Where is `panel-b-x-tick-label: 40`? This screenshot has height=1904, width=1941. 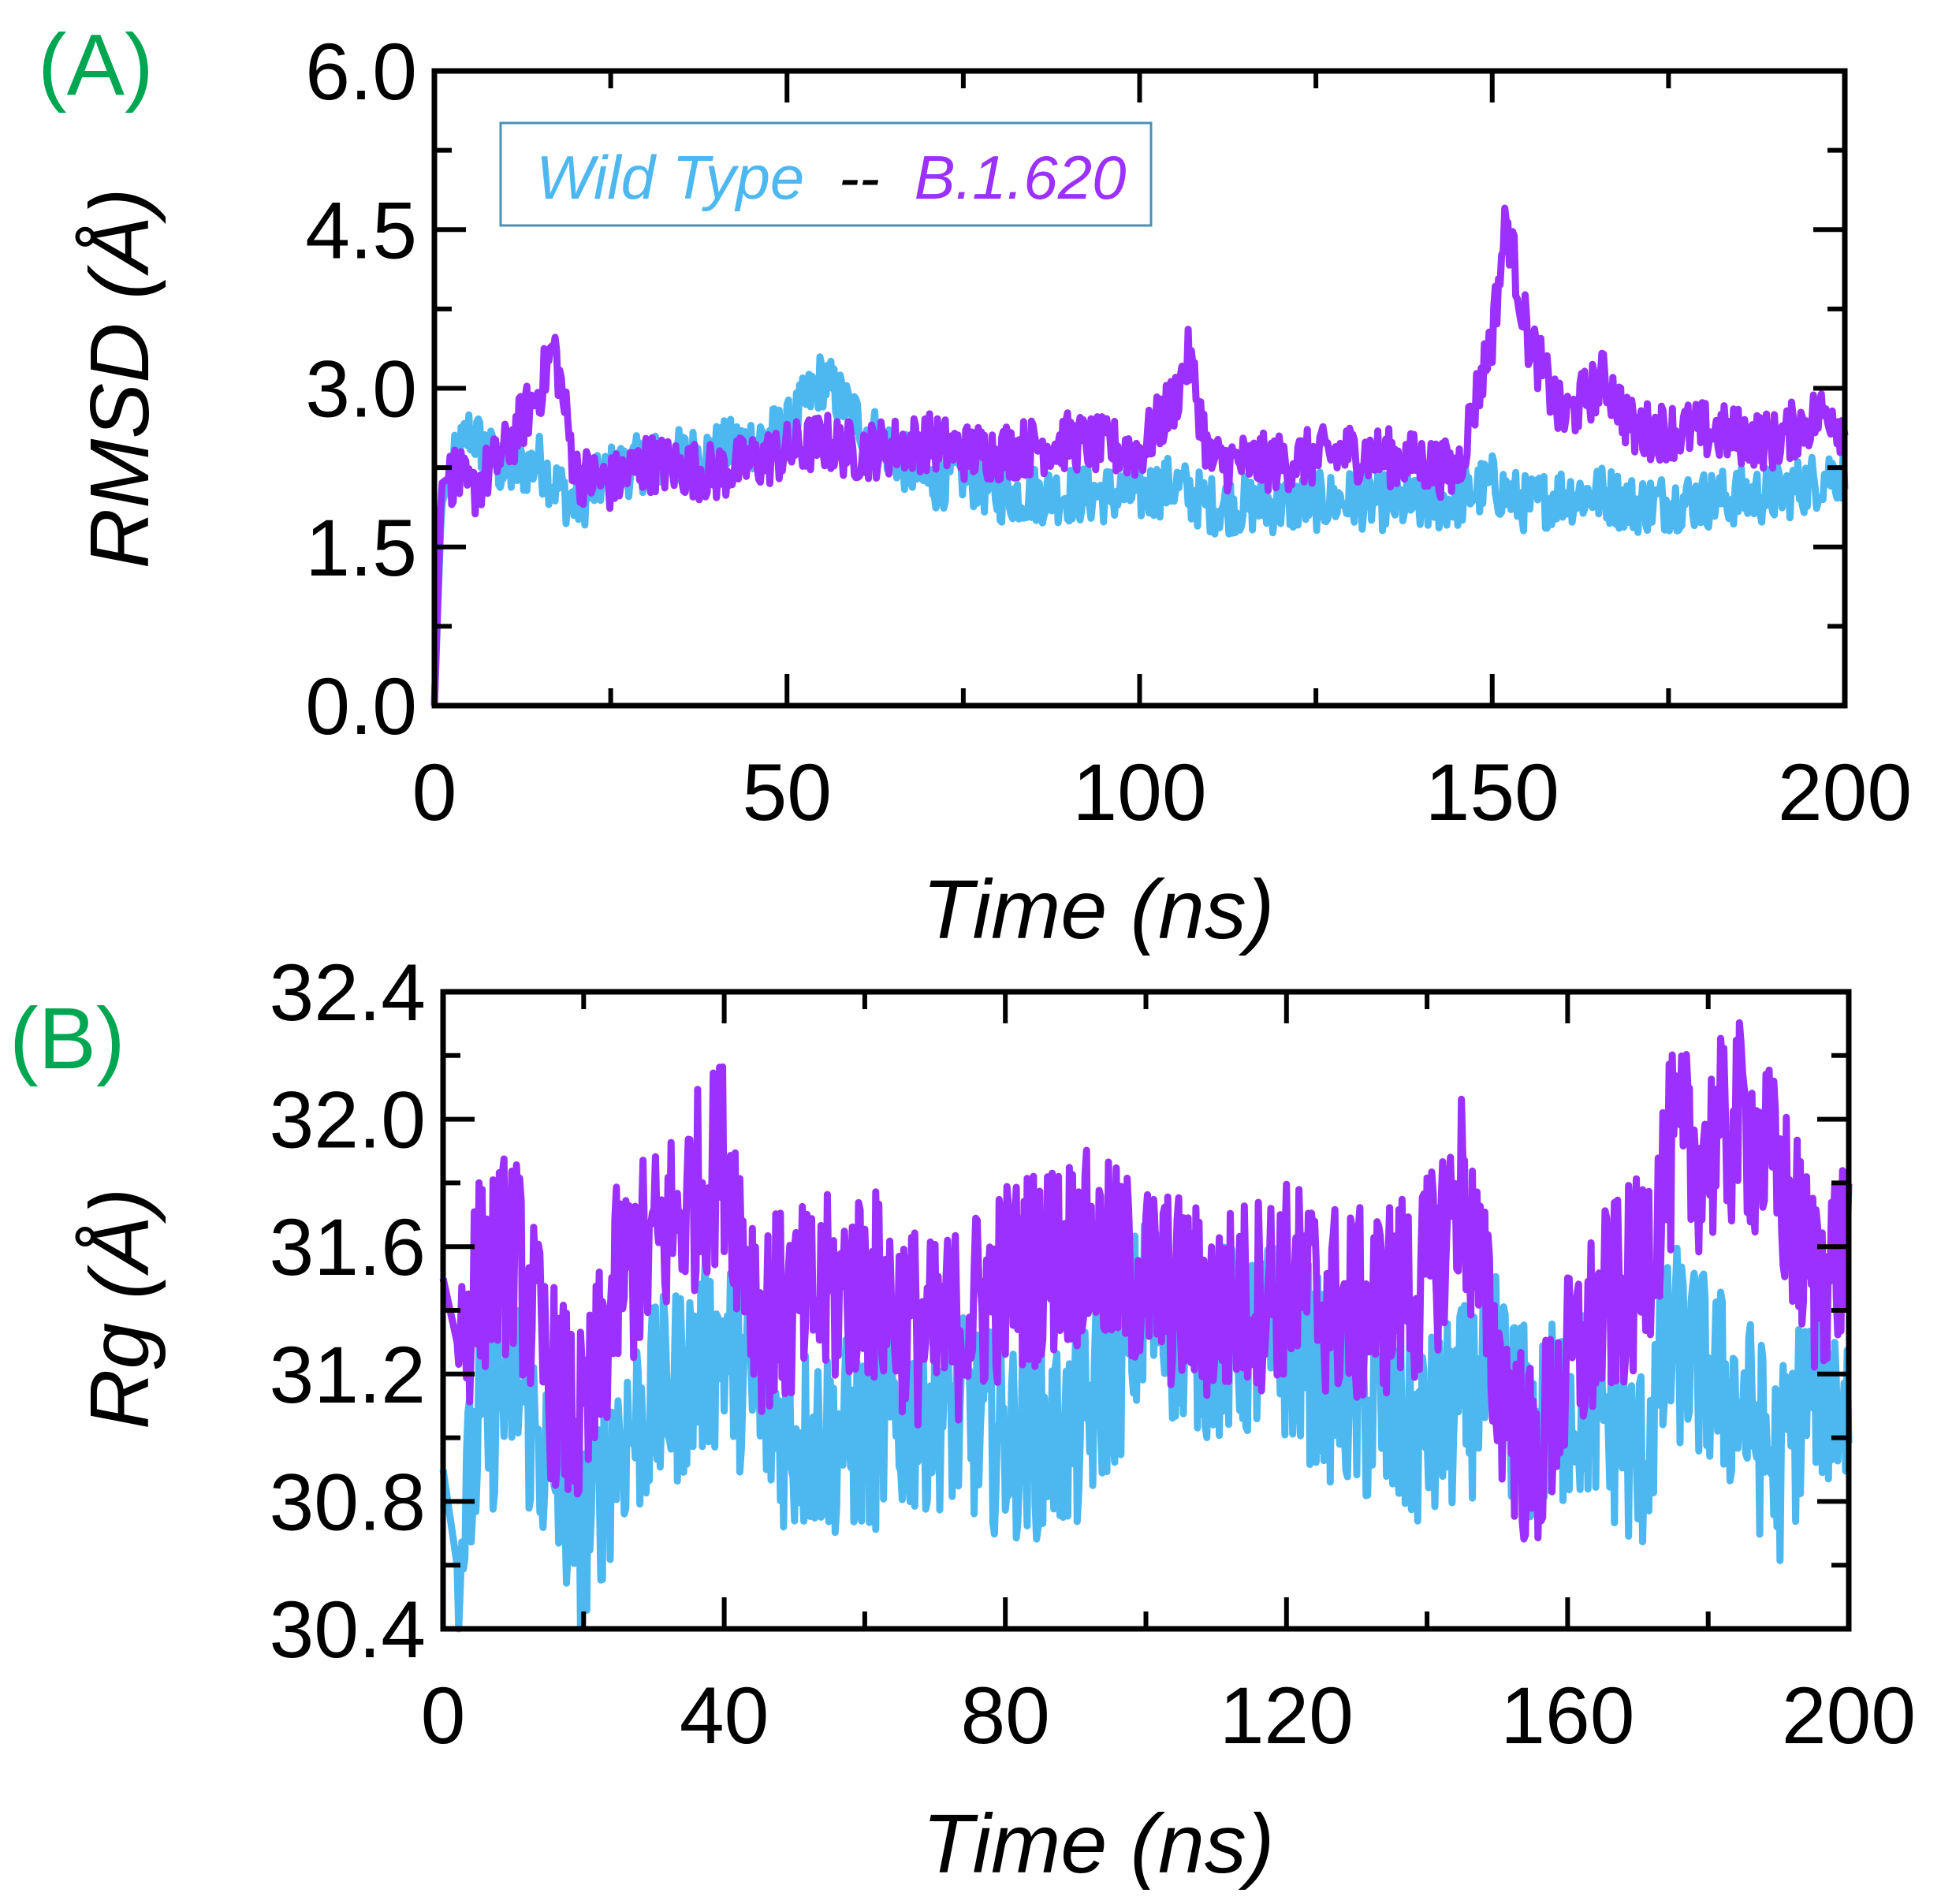 panel-b-x-tick-label: 40 is located at coordinates (724, 1716).